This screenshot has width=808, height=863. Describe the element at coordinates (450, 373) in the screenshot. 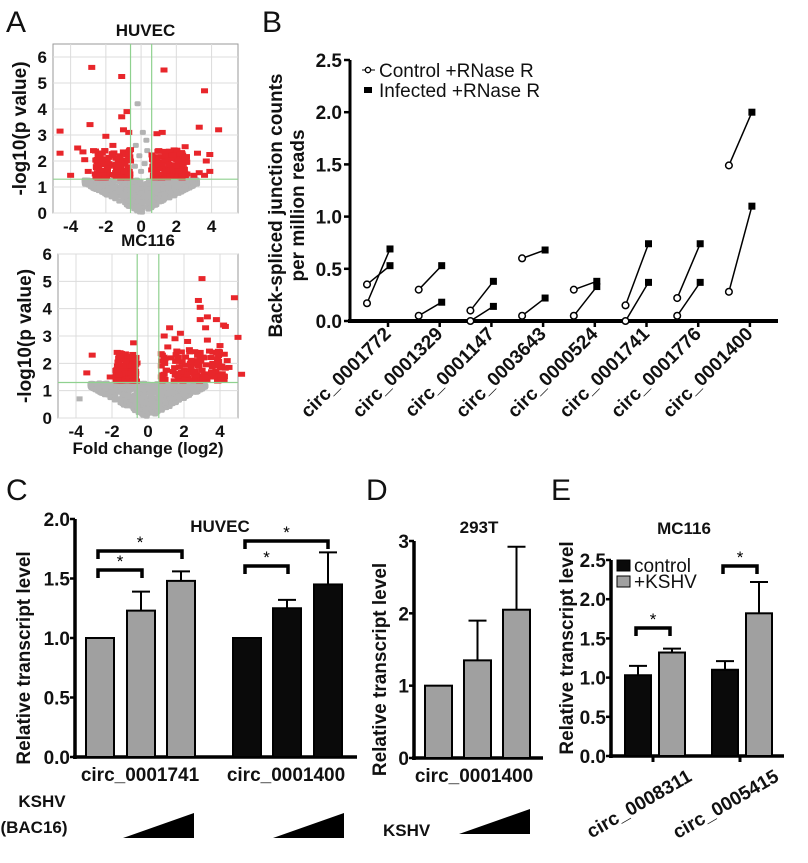

I see `x-tick-label: circ_0001147` at that location.